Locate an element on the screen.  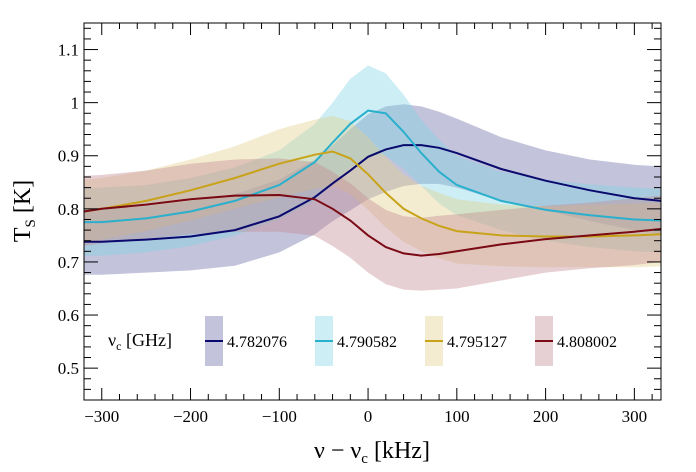
legend-entry-2: 4.790582 is located at coordinates (356, 341).